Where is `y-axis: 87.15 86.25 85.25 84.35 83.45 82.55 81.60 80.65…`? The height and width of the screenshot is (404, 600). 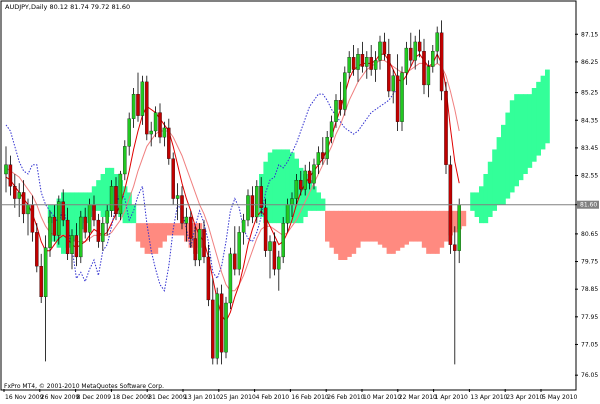 y-axis: 87.15 86.25 85.25 84.35 83.45 82.55 81.60 80.65… is located at coordinates (587, 205).